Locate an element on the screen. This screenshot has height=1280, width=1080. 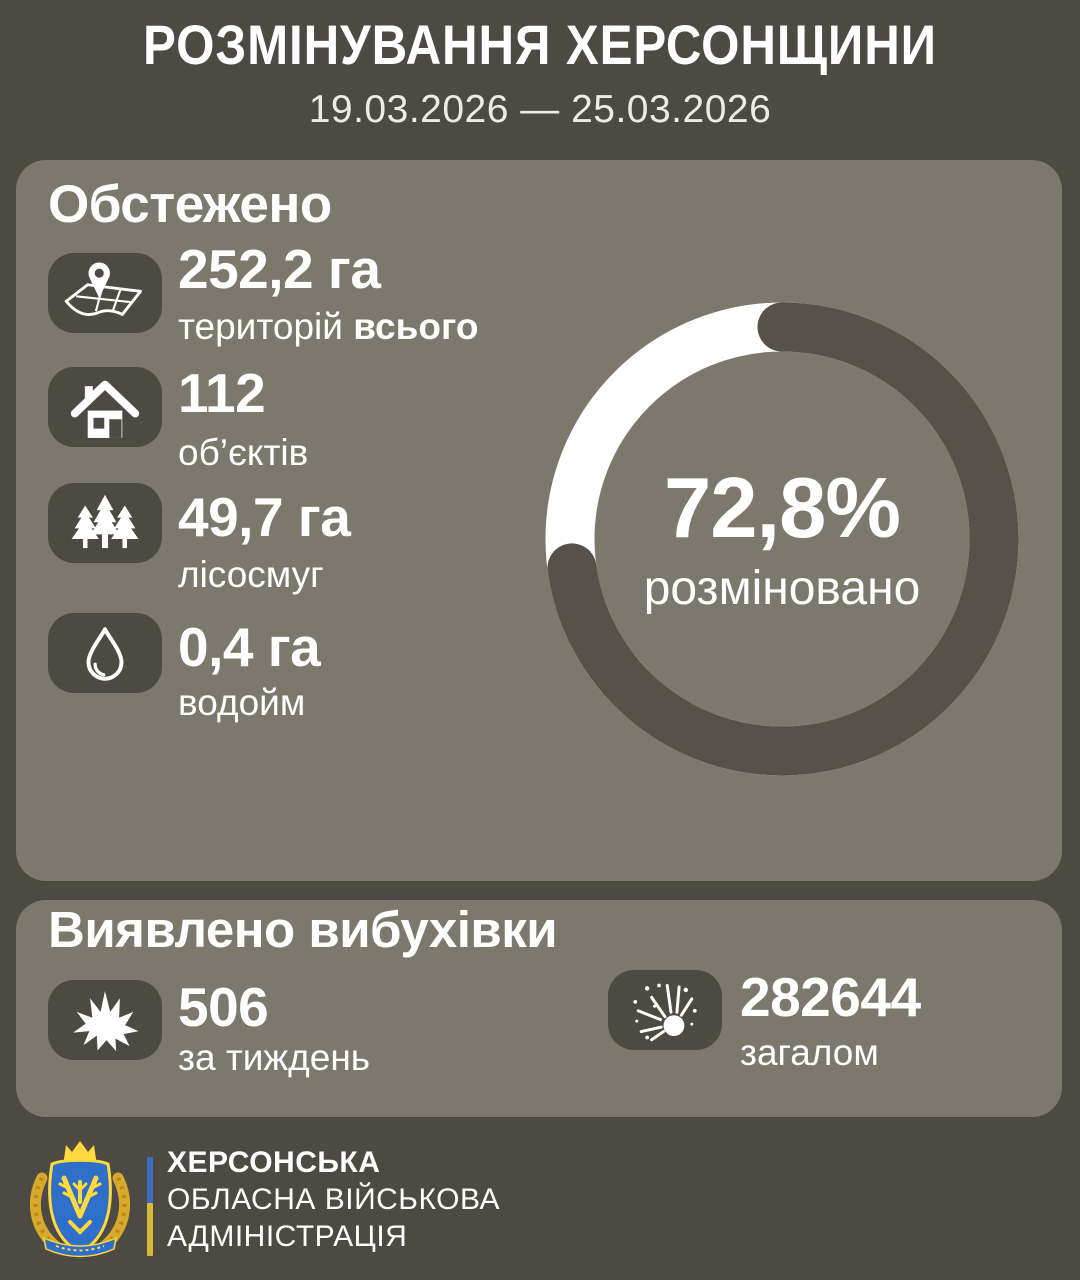
forest-label: лісосмуг is located at coordinates (251, 574).